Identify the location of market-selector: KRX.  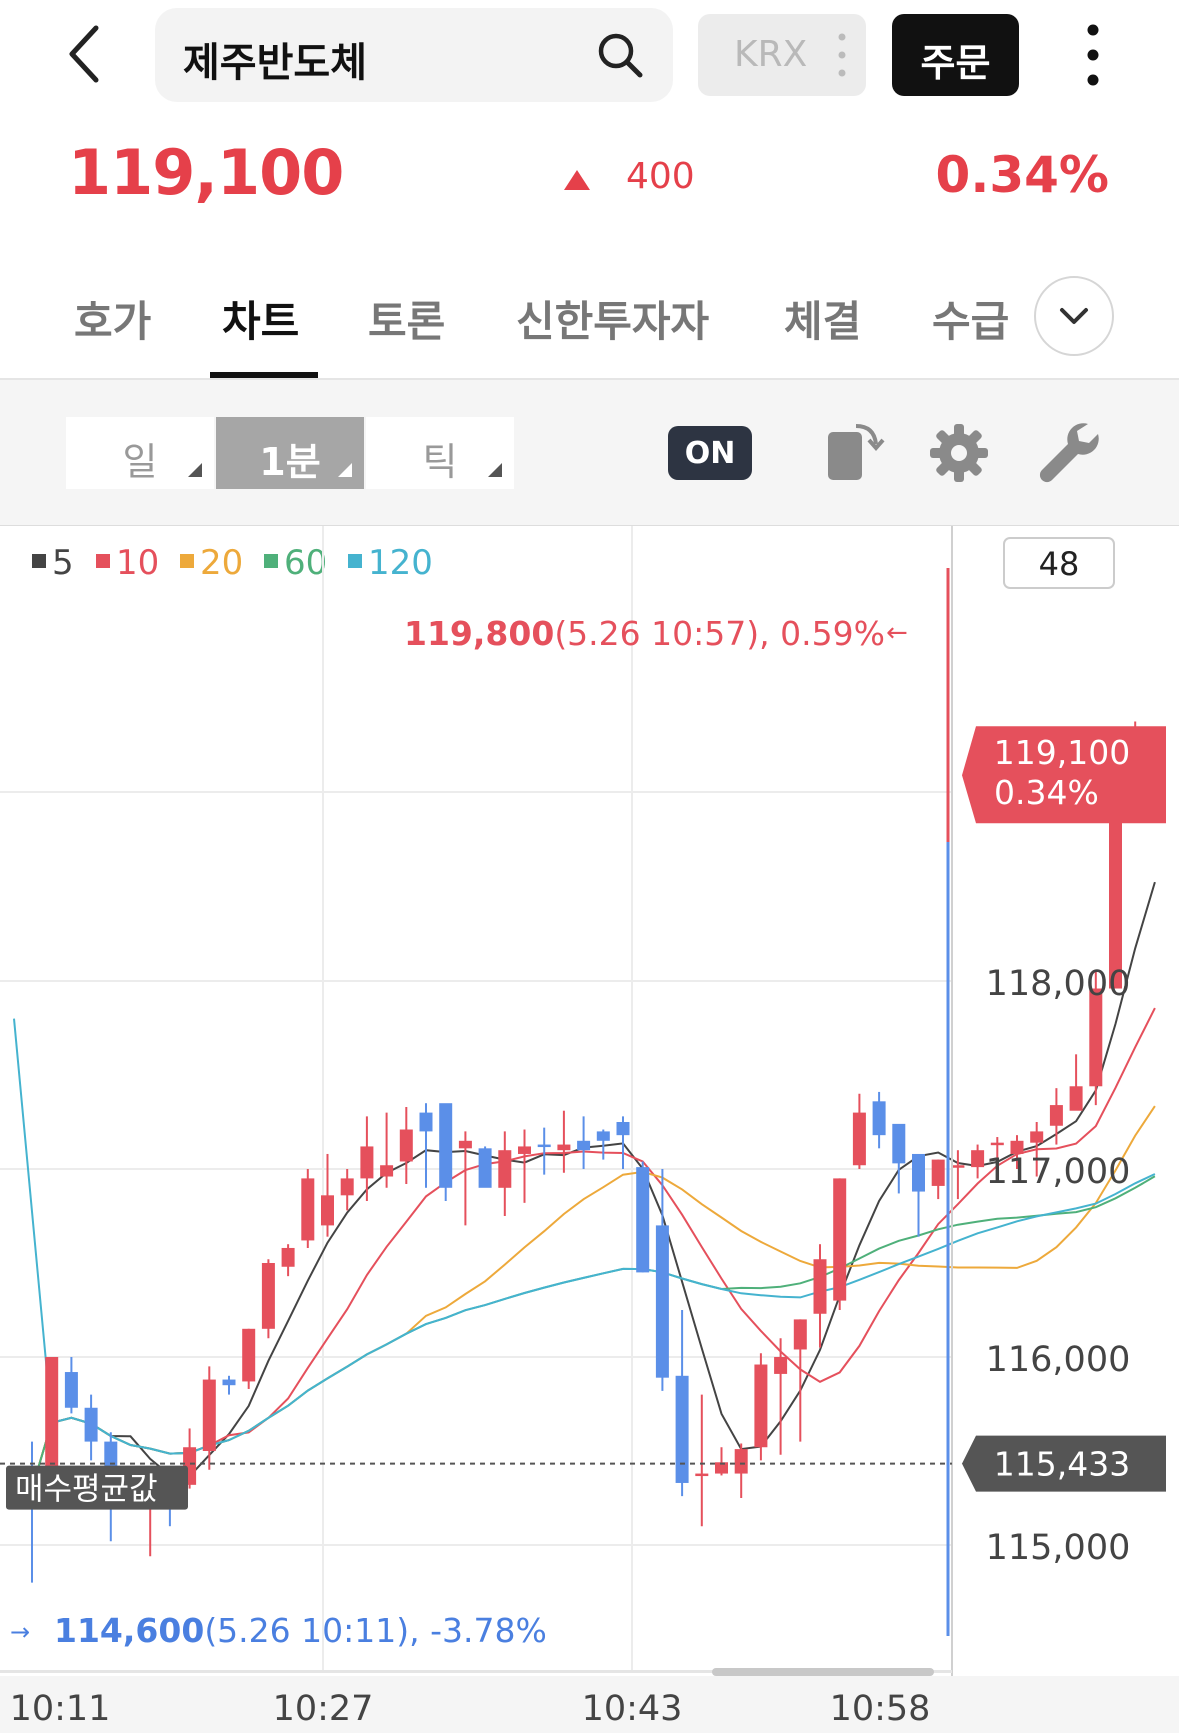
(782, 55).